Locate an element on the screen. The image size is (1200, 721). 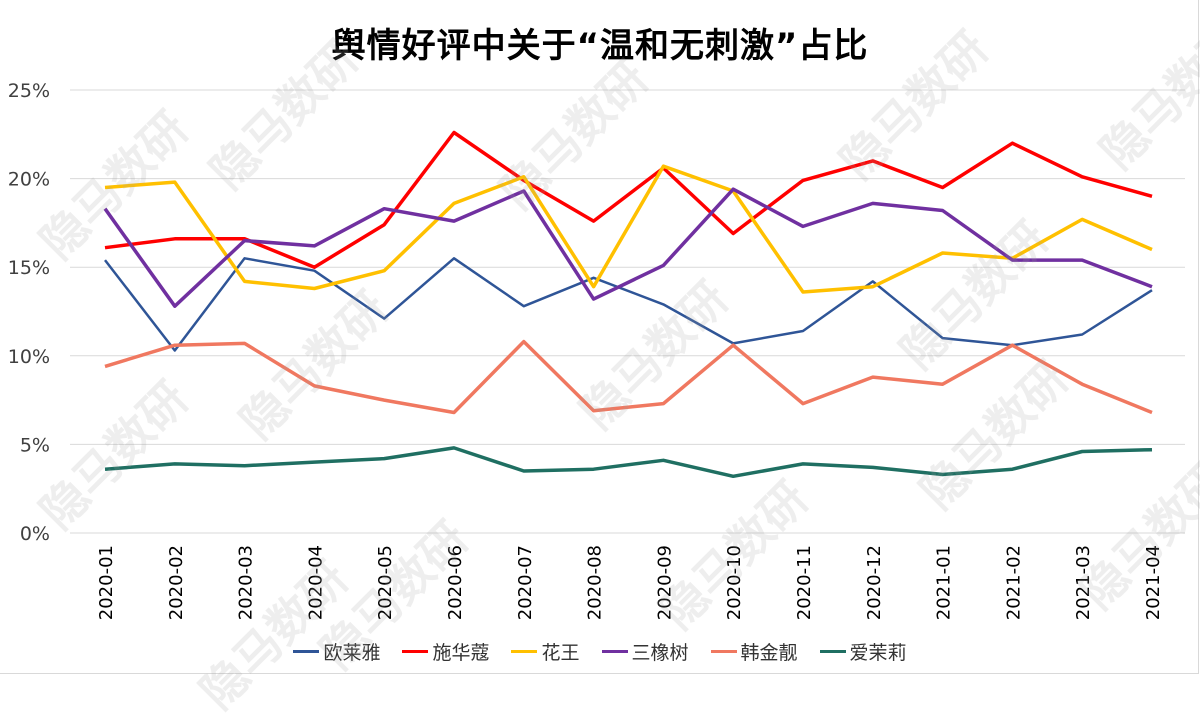
x-tick-label: 2021-02 is located at coordinates (1013, 582).